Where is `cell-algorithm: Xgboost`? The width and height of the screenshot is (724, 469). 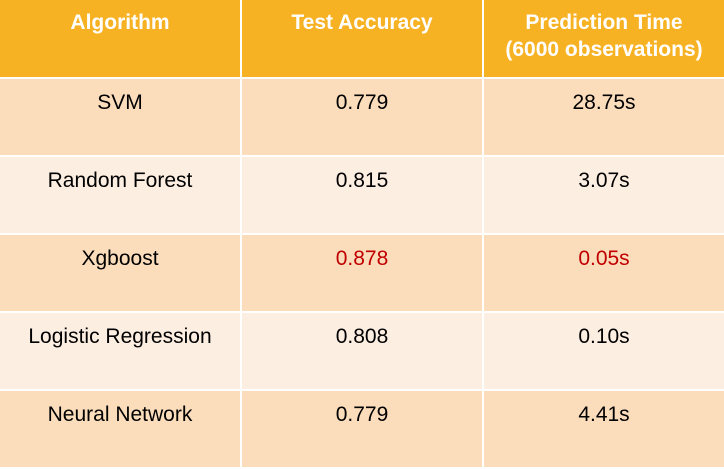
cell-algorithm: Xgboost is located at coordinates (121, 274).